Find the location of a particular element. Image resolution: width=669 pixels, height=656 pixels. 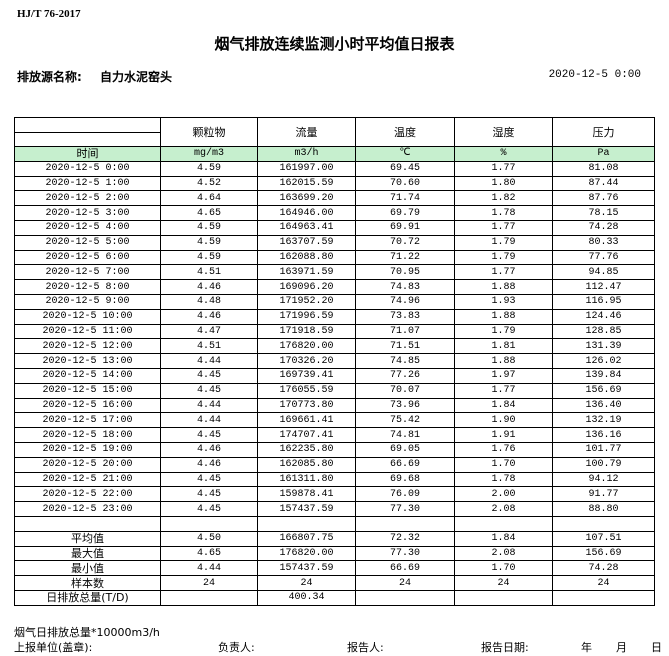

value-cell: 71.51 is located at coordinates (405, 346).